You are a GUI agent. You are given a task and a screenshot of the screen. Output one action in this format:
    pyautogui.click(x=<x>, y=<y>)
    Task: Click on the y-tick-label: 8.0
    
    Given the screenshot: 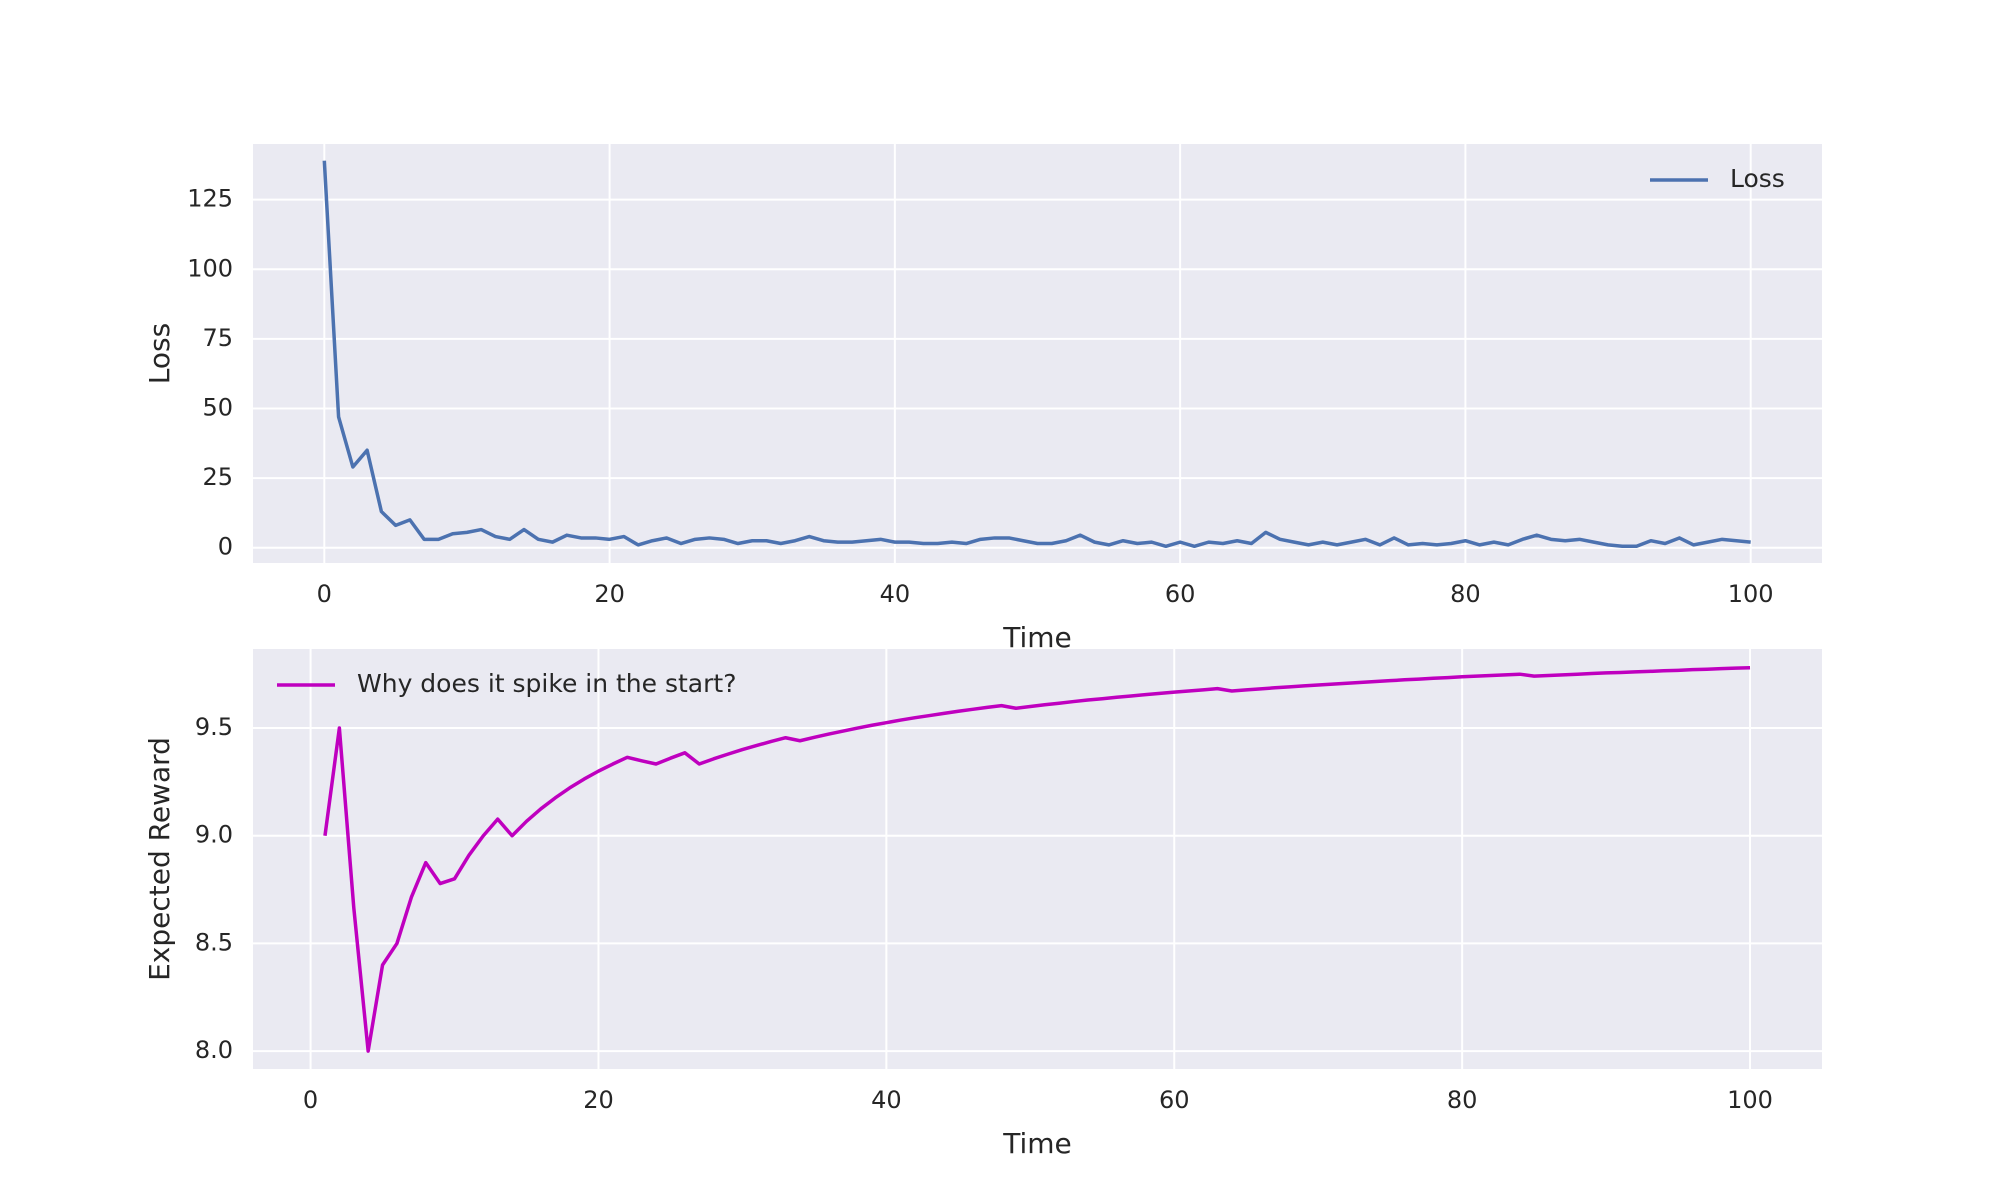 What is the action you would take?
    pyautogui.click(x=214, y=1050)
    